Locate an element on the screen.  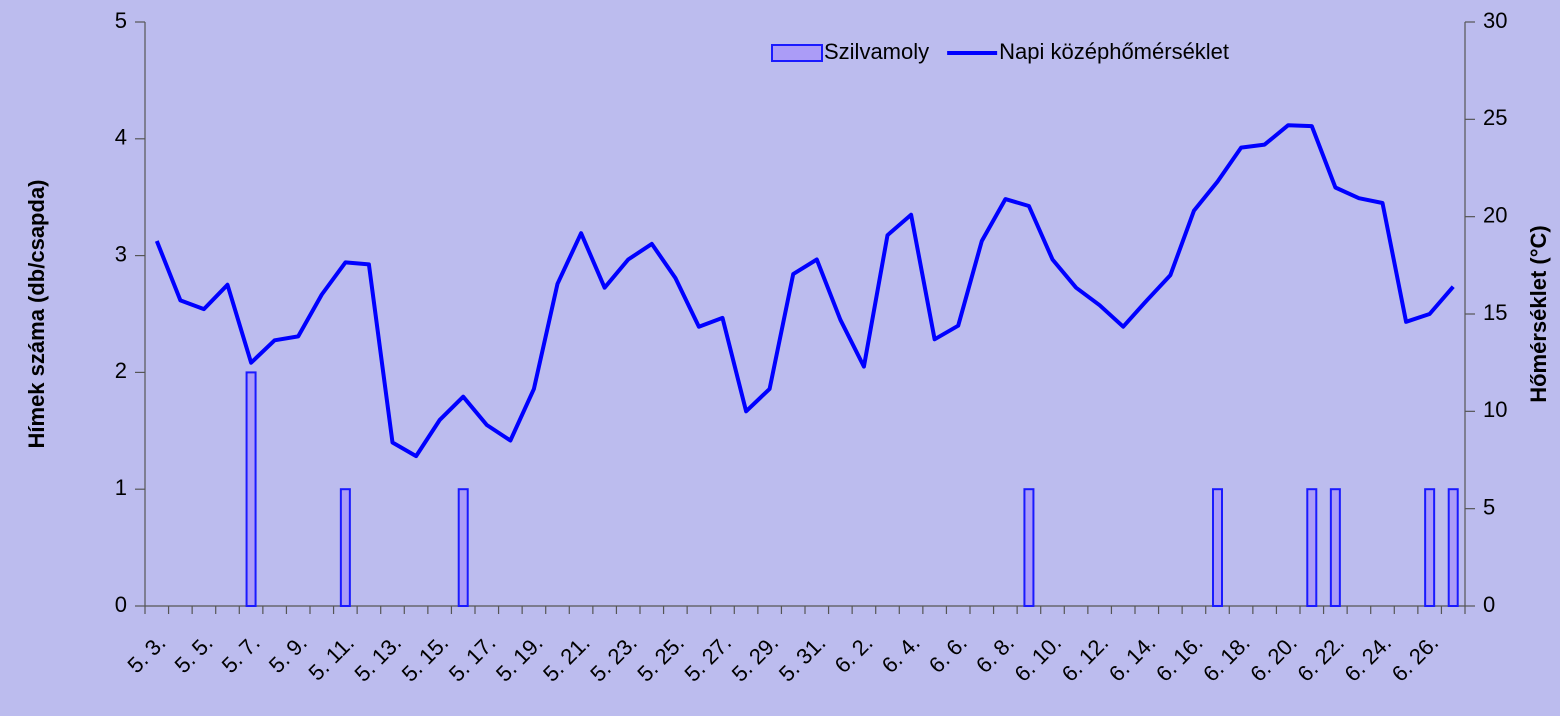
x-tick-label: 6. 10. is located at coordinates (1038, 658).